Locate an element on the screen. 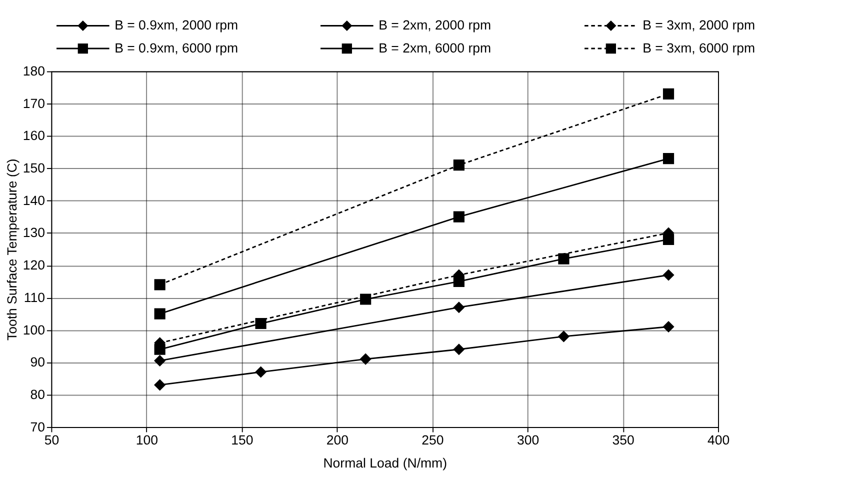 The width and height of the screenshot is (848, 487). x-tick-label: 50 is located at coordinates (52, 440).